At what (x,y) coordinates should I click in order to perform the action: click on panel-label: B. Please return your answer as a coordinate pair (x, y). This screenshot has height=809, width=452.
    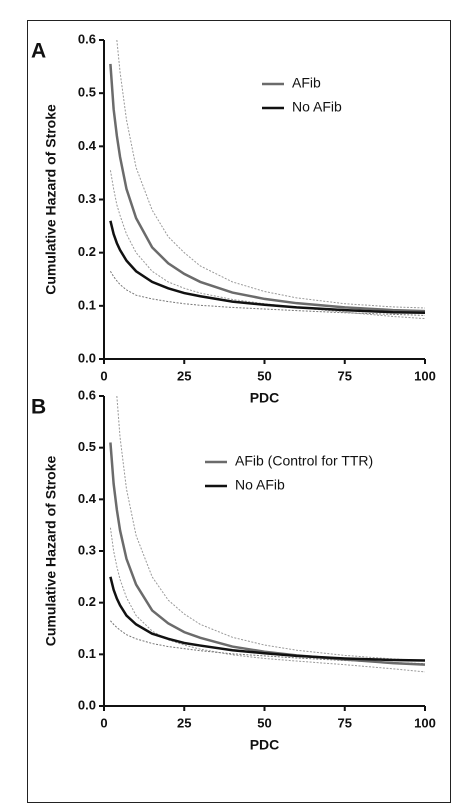
    Looking at the image, I should click on (38, 407).